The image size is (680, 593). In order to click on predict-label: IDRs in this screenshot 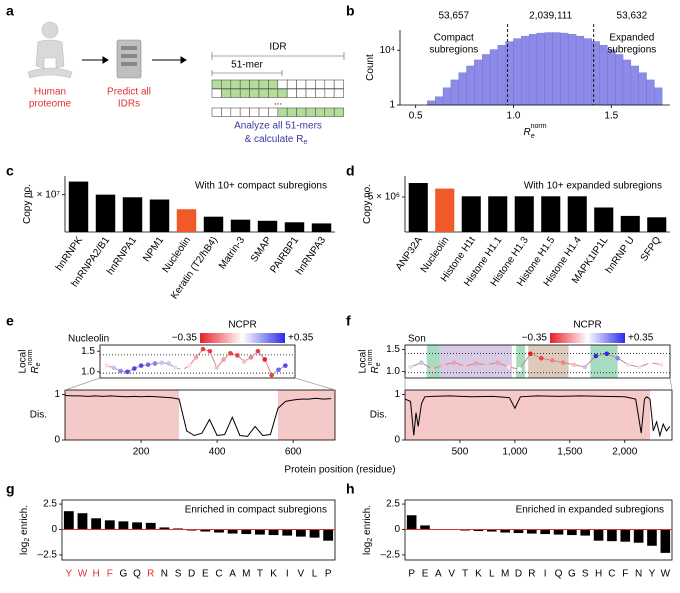, I will do `click(129, 104)`.